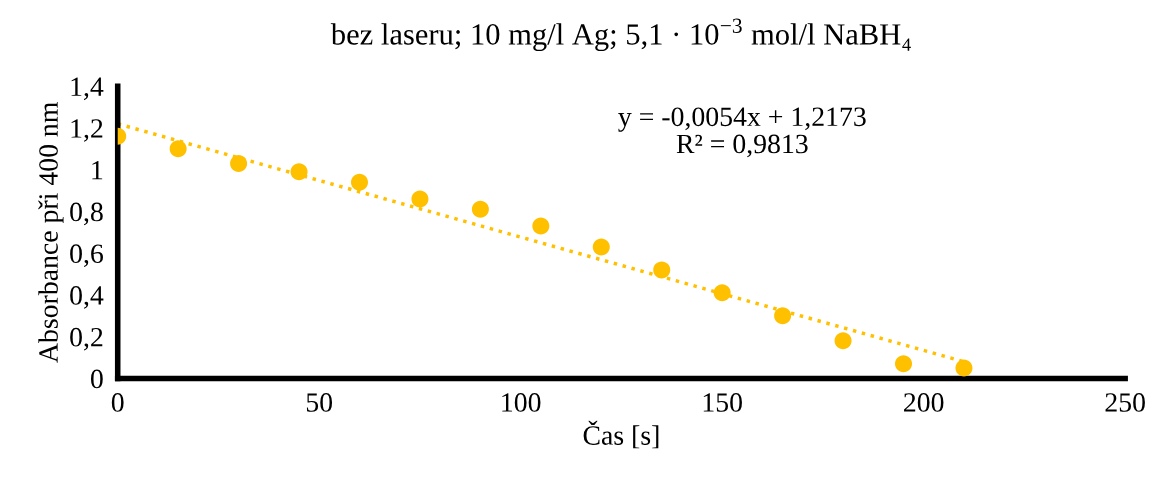 The image size is (1154, 479). What do you see at coordinates (86, 214) in the screenshot?
I see `y-tick-label: 0,8` at bounding box center [86, 214].